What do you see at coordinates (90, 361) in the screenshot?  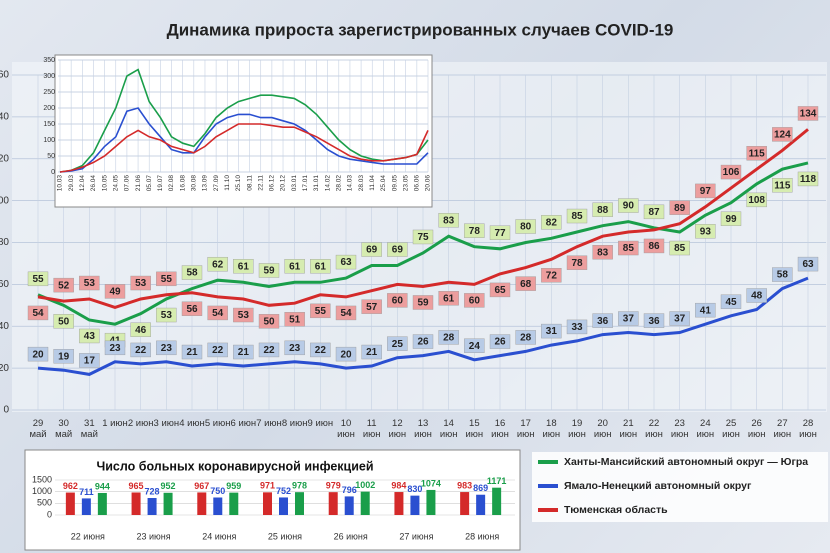 I see `value-label: 17` at bounding box center [90, 361].